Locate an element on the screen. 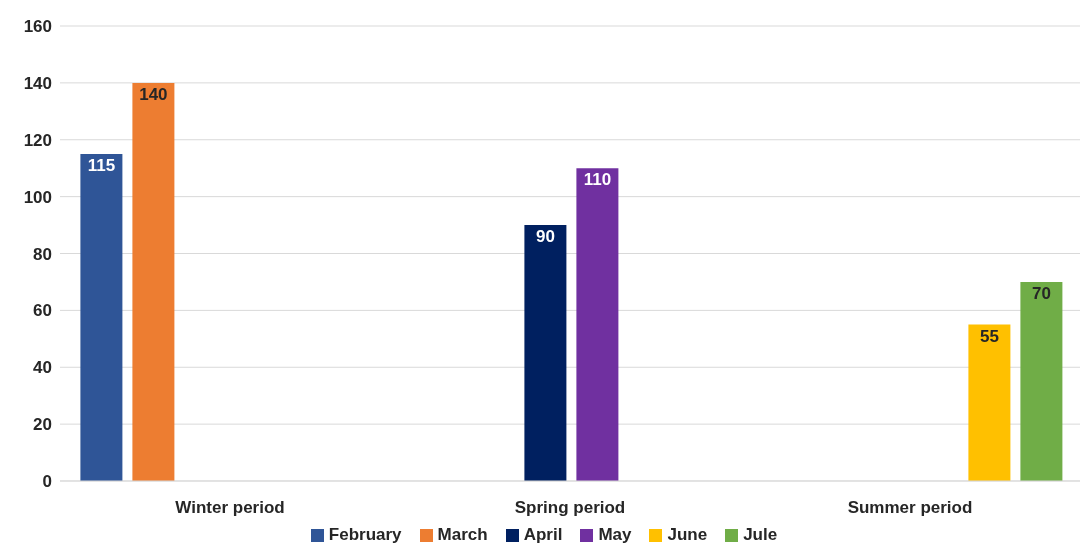 This screenshot has width=1084, height=545. legend-label: February is located at coordinates (365, 535).